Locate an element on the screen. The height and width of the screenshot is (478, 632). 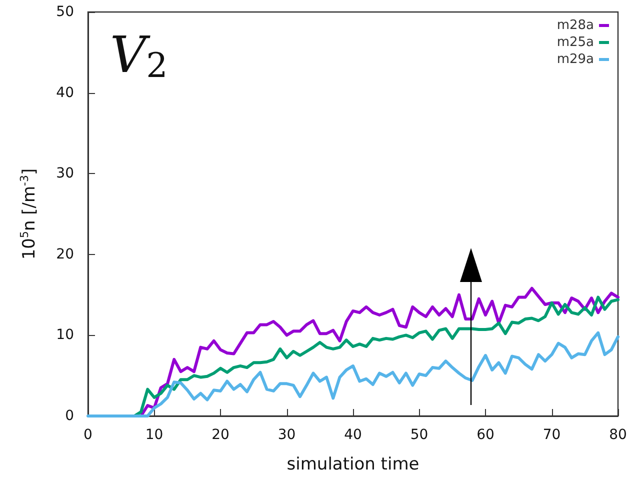
x-tick-label: 10 is located at coordinates (154, 435).